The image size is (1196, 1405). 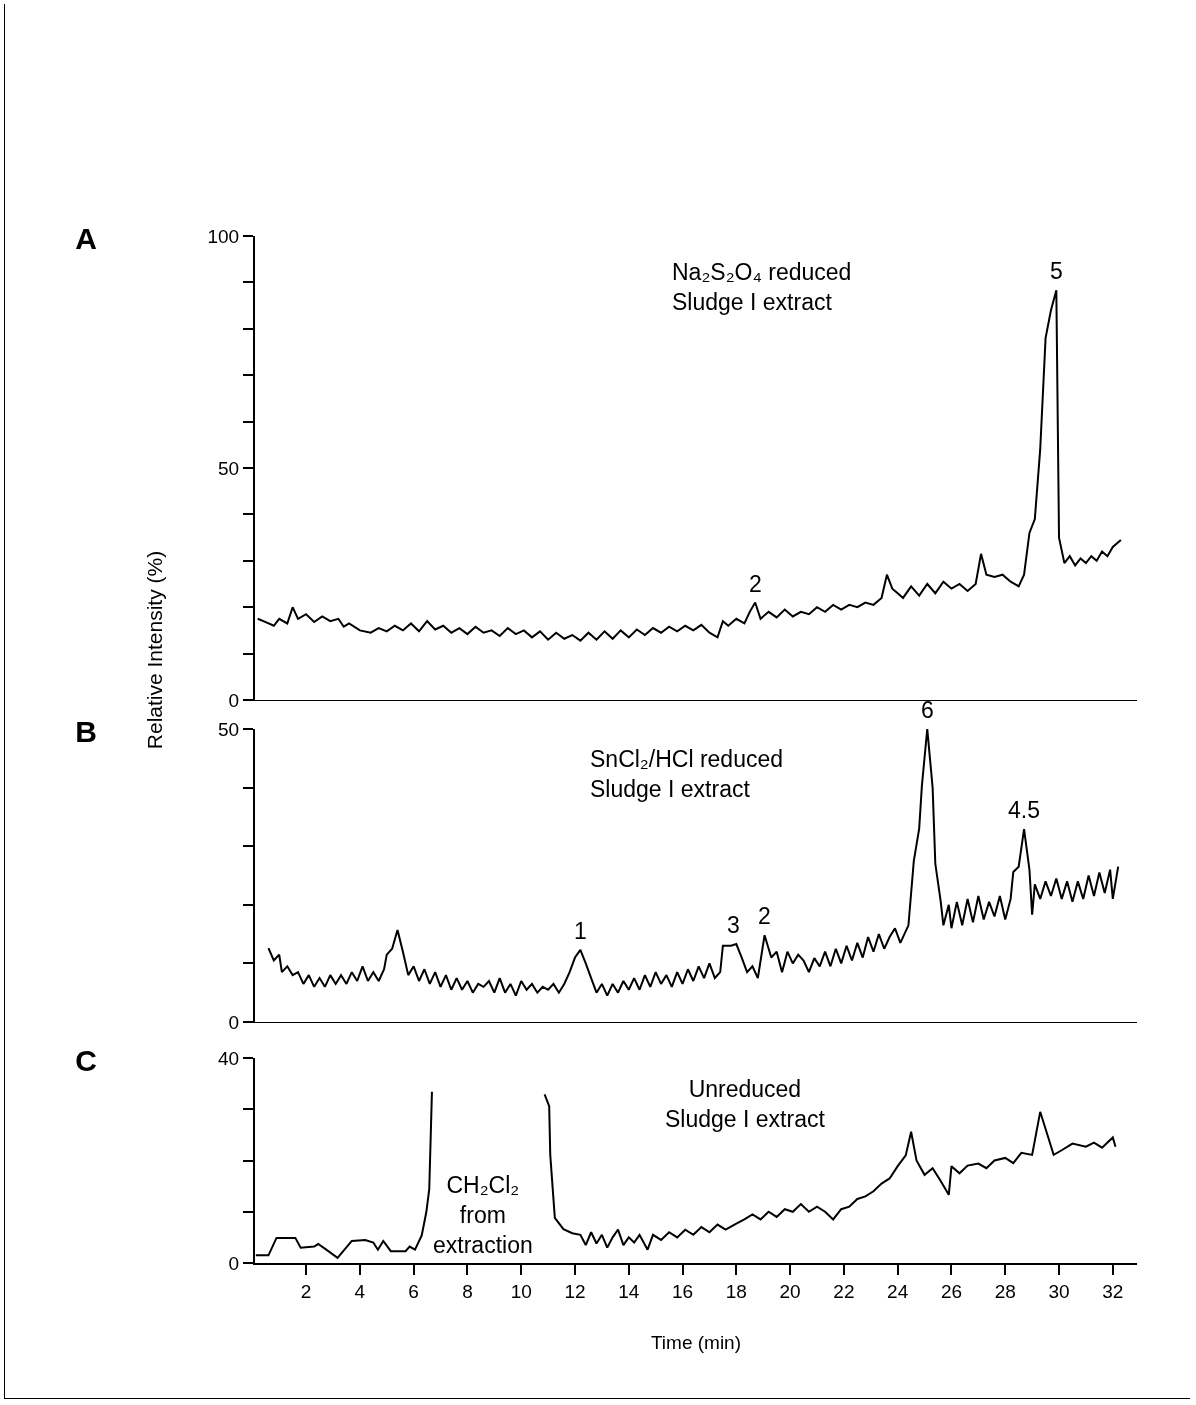 I want to click on chart-title: C, so click(x=86, y=1060).